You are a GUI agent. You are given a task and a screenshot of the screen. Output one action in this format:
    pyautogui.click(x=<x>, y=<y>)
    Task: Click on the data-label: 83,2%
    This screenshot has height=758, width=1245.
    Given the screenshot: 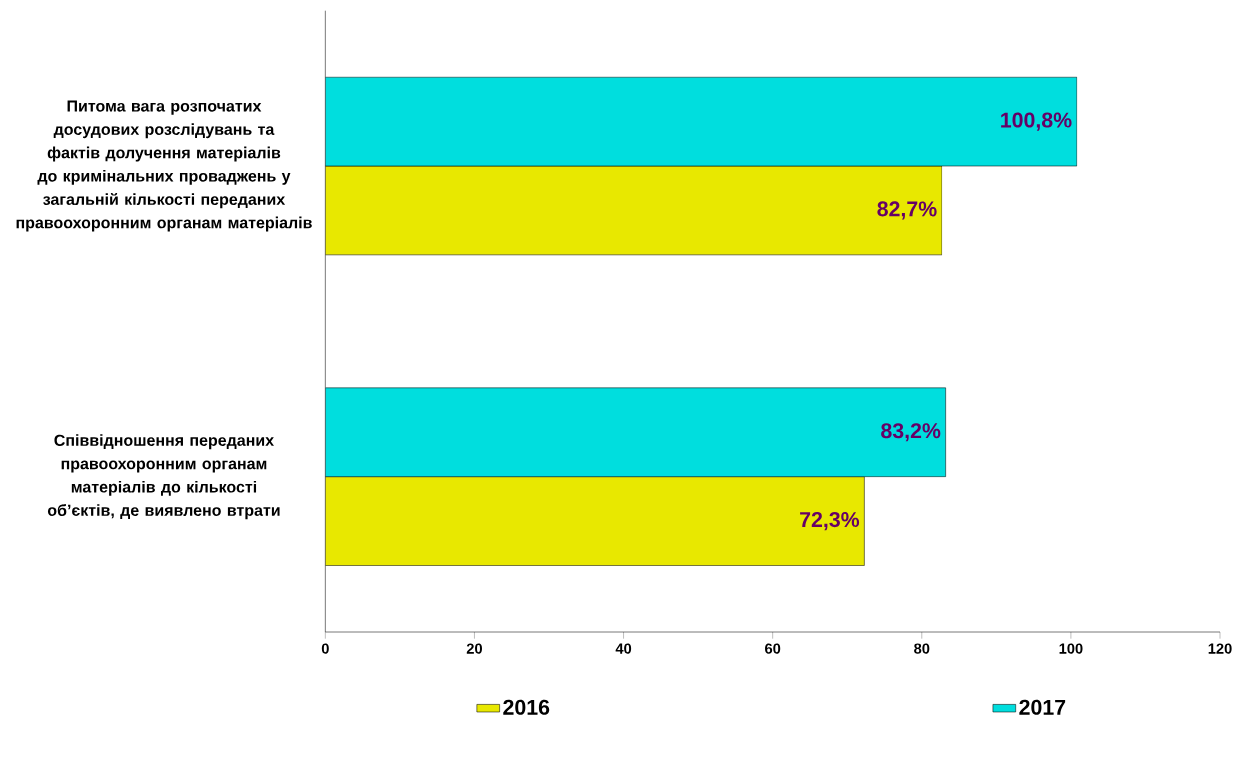 What is the action you would take?
    pyautogui.click(x=911, y=432)
    